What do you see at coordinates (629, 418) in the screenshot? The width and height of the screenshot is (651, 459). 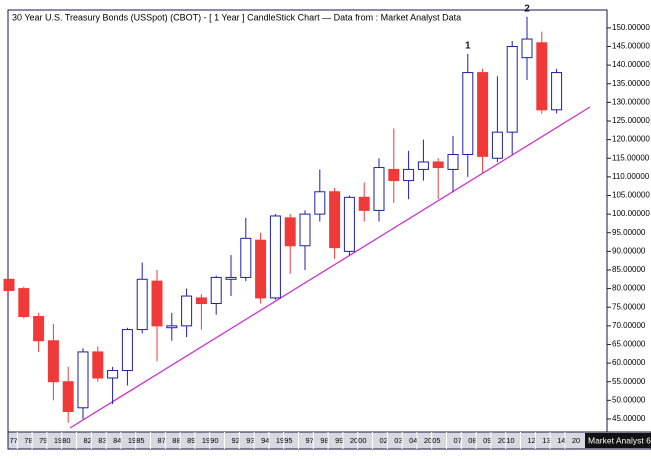 I see `y-tick-label: 45.00000` at bounding box center [629, 418].